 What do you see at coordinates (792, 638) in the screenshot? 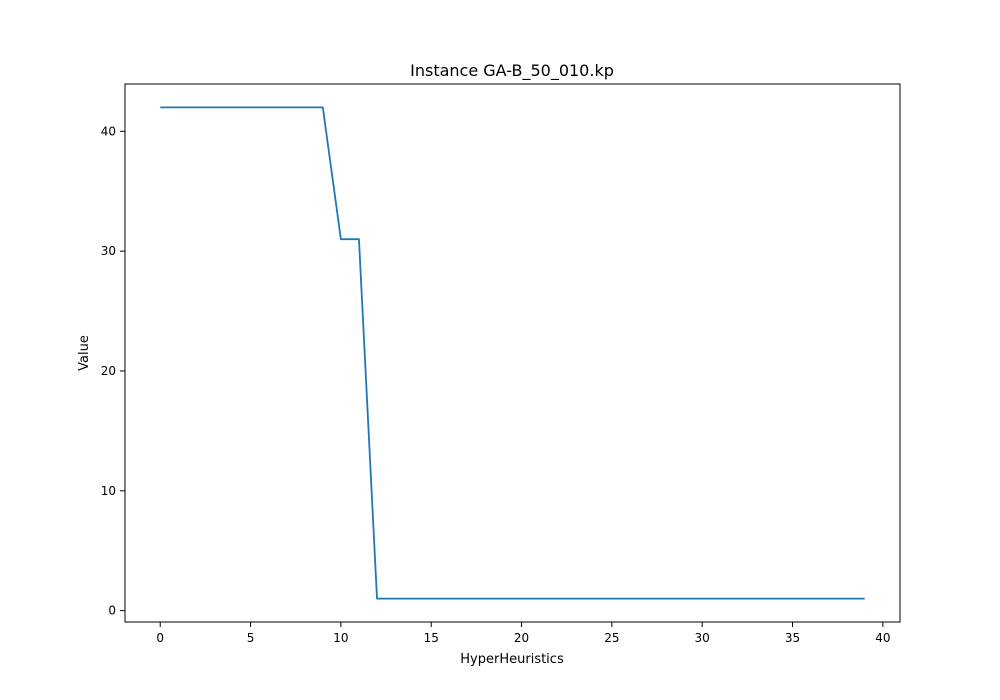
I see `x-tick-label: 35` at bounding box center [792, 638].